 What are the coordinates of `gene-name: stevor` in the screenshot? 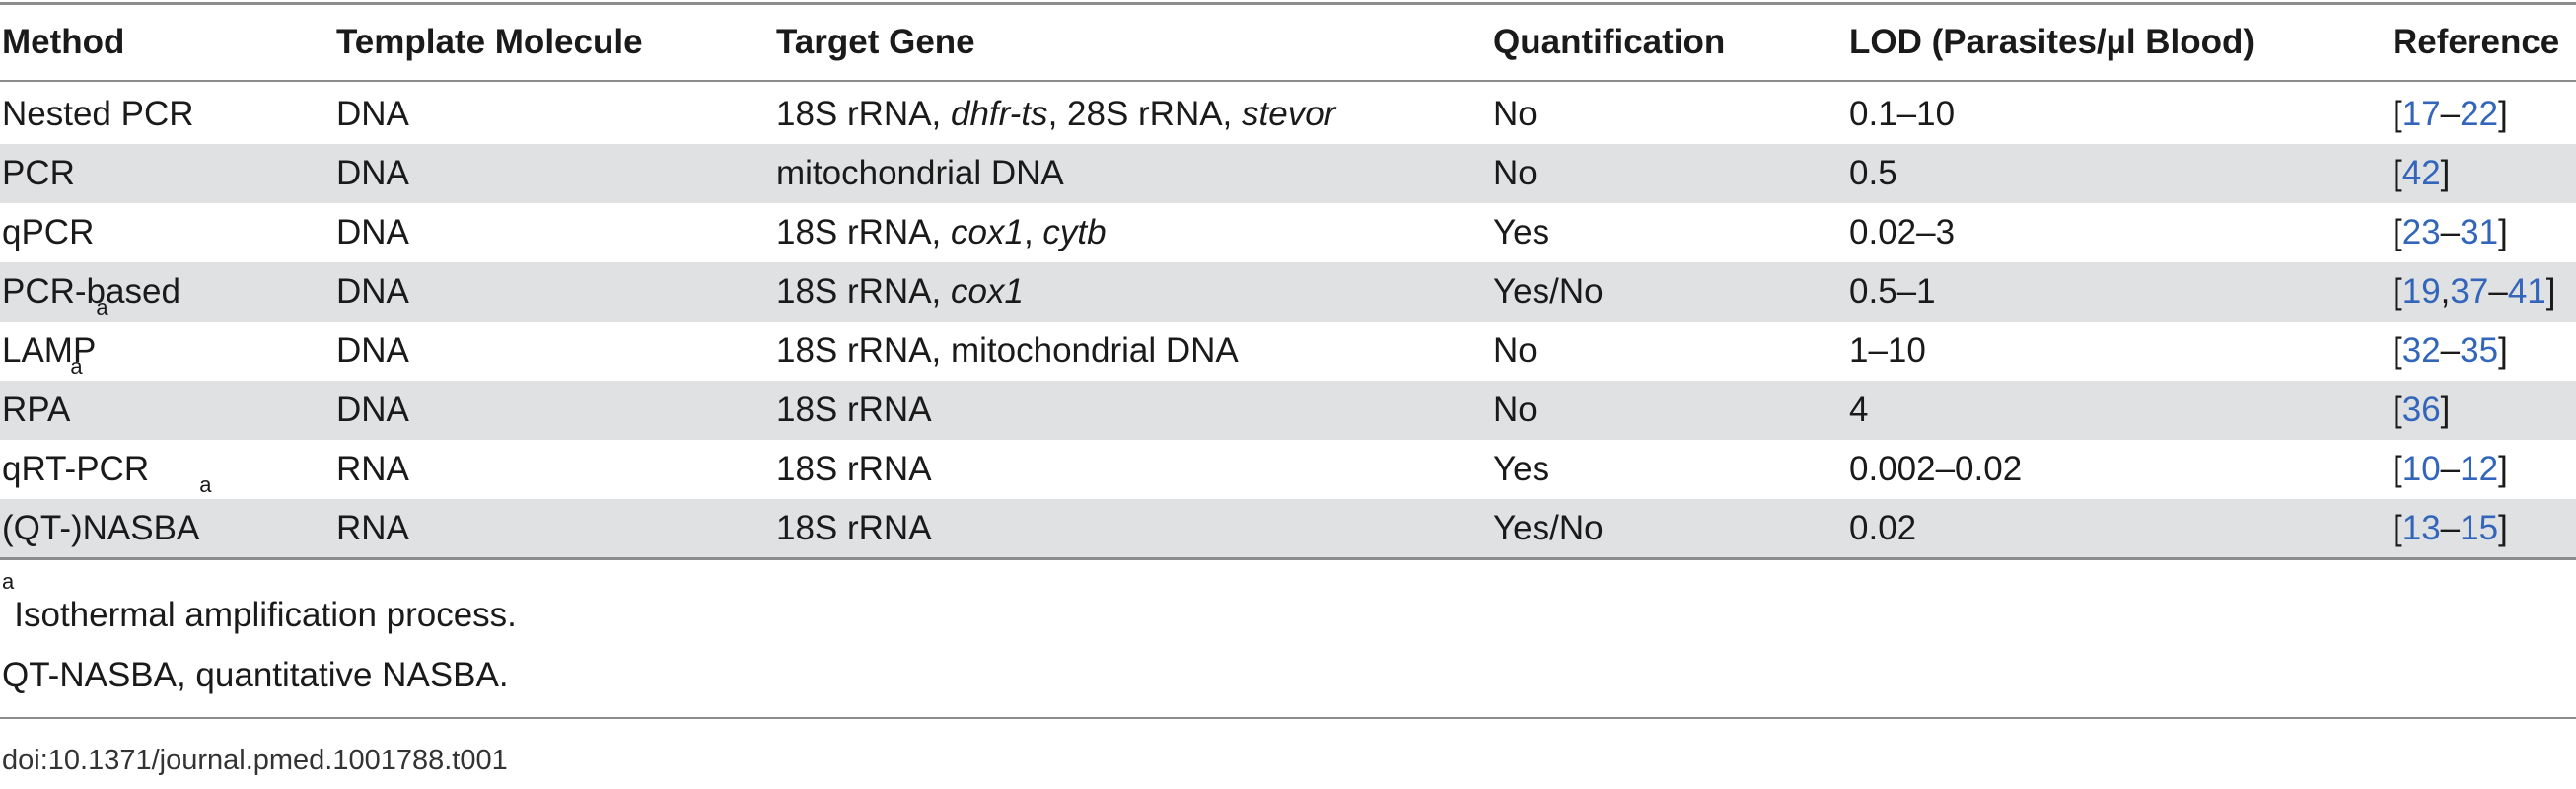 It's located at (1289, 114).